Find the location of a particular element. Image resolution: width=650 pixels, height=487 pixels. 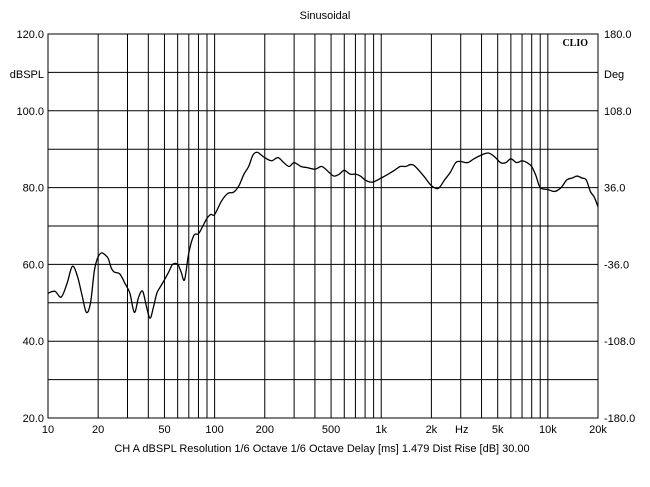

y-tick-label-right: -108.0 is located at coordinates (619, 342).